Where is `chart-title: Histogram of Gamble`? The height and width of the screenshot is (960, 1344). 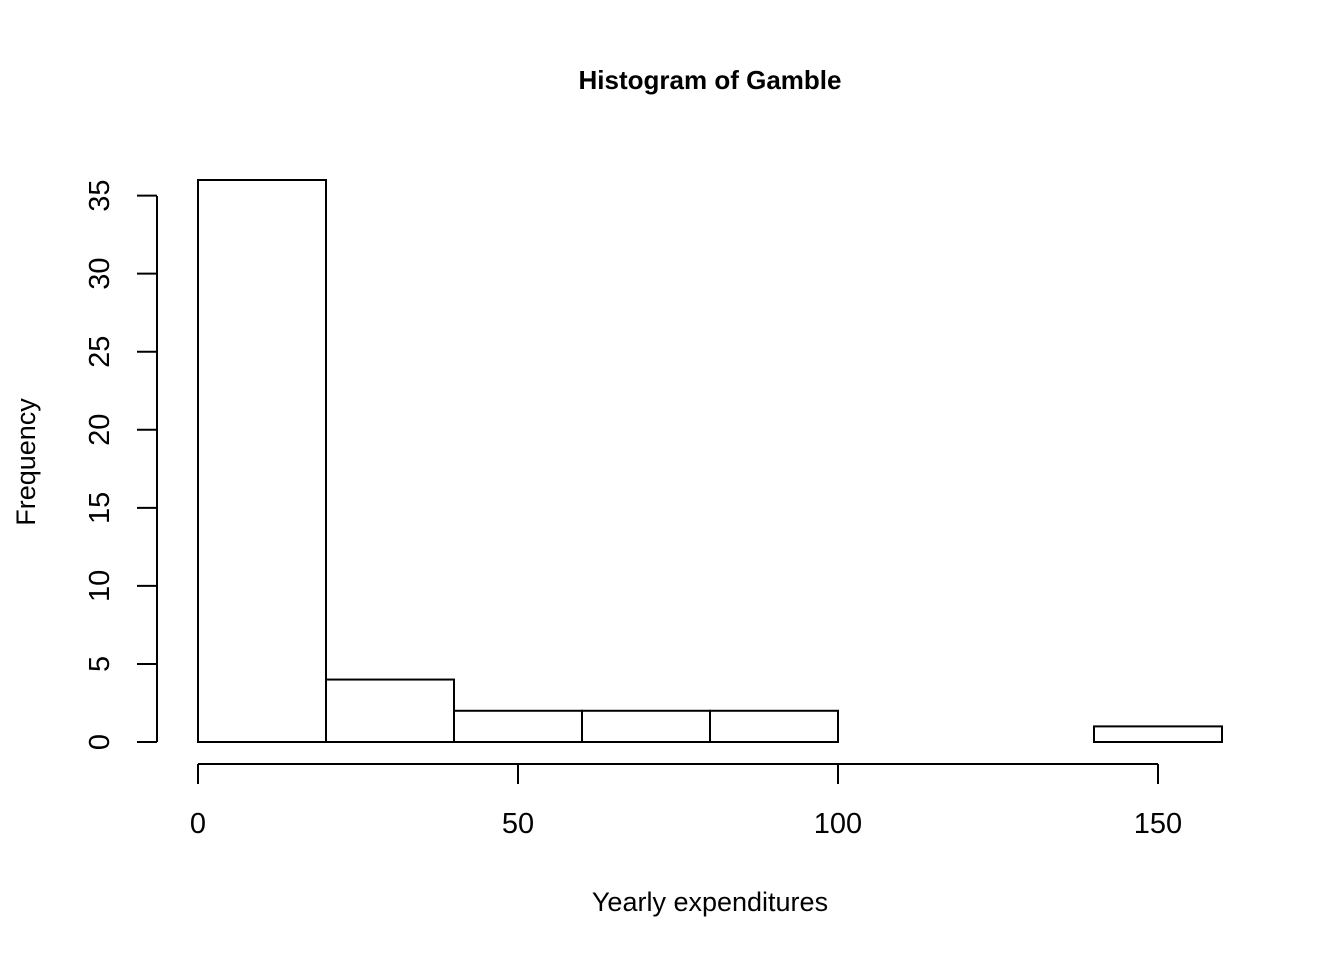 chart-title: Histogram of Gamble is located at coordinates (710, 80).